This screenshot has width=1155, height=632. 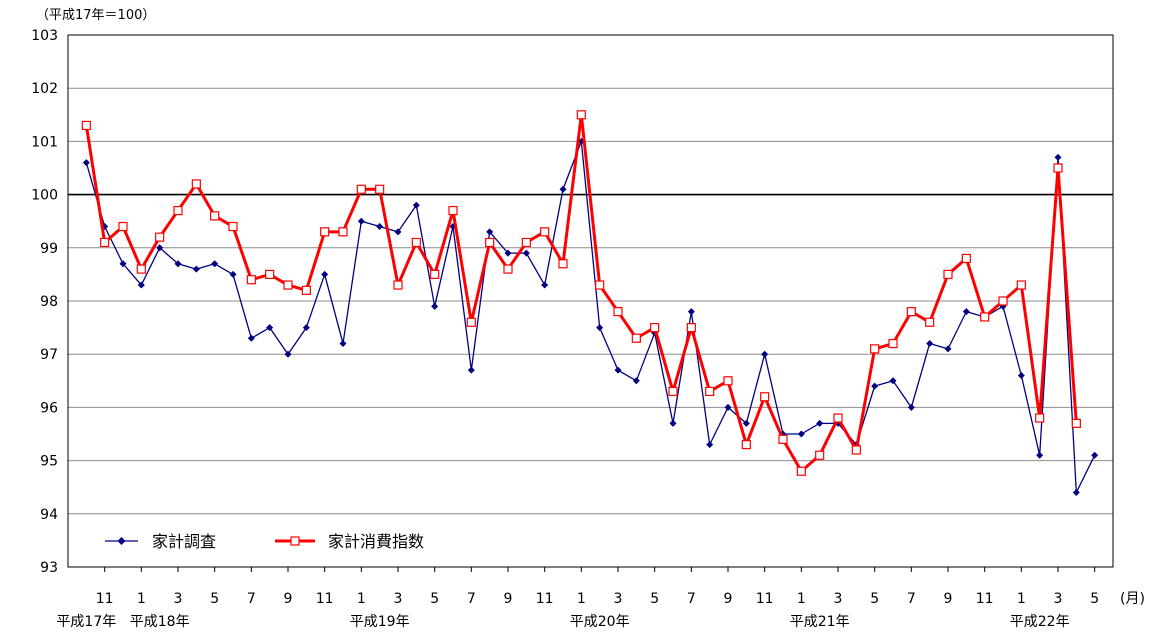 What do you see at coordinates (264, 541) in the screenshot?
I see `legend: 家計調査 家計消費指数` at bounding box center [264, 541].